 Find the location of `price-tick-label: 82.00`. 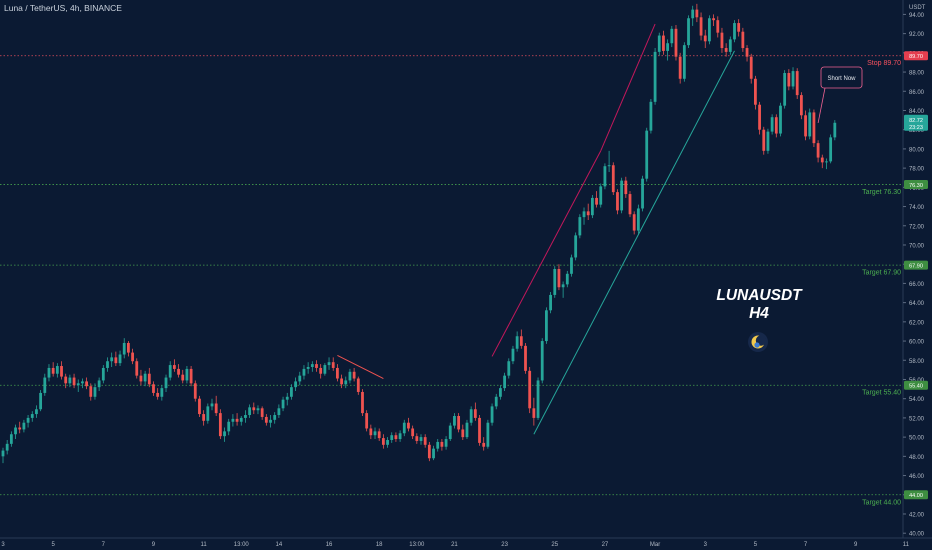

price-tick-label: 82.00 is located at coordinates (917, 131).